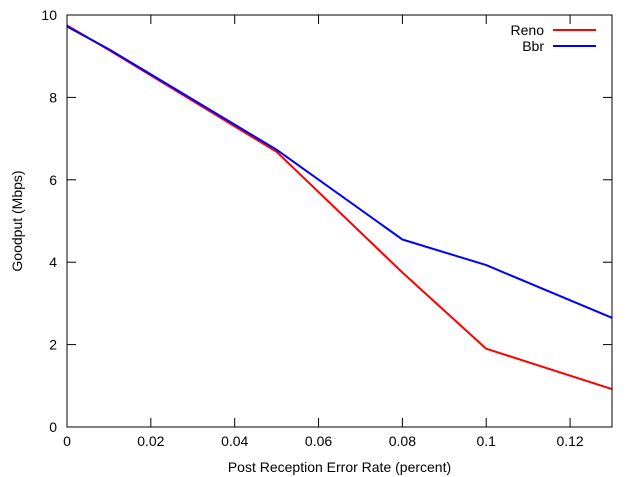 The image size is (640, 477). Describe the element at coordinates (569, 441) in the screenshot. I see `x-tick-label: 0.12` at that location.